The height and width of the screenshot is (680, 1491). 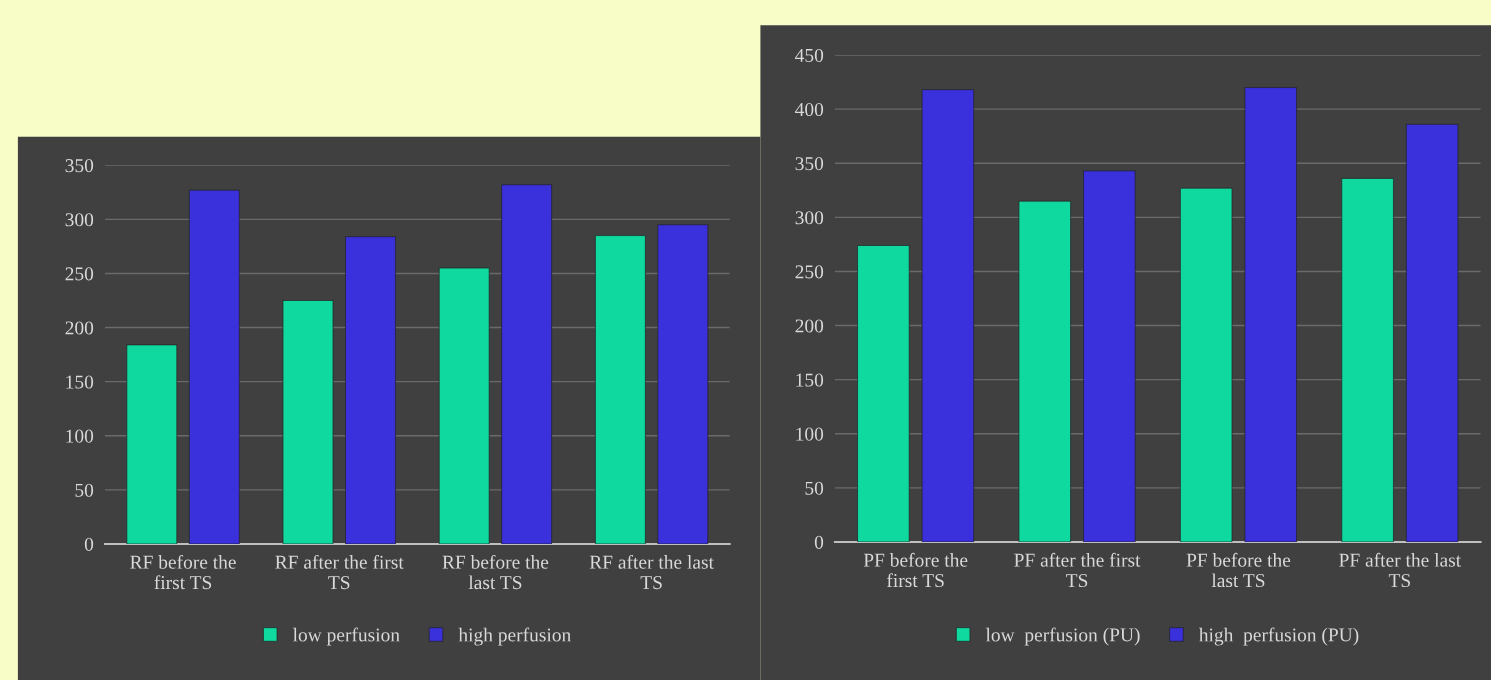 I want to click on x-tick-label: PF after the first TS, so click(x=1077, y=570).